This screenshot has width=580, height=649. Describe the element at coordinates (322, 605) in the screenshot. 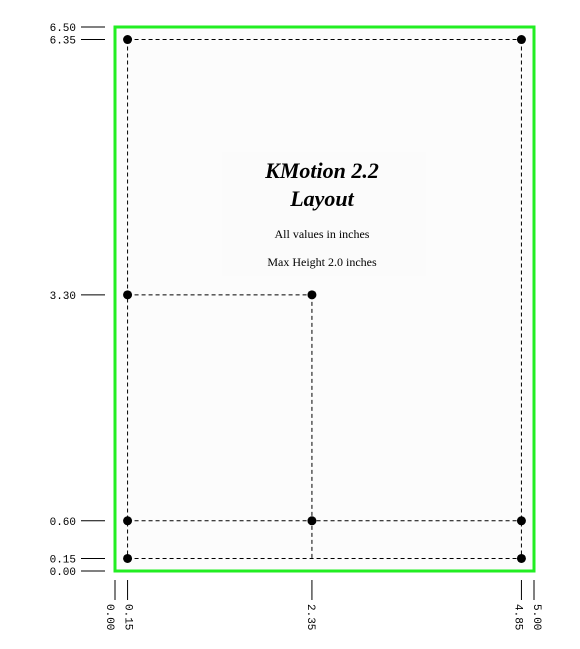

I see `x-dimension-scale: 0.00 0.15 2.35 4.85 5.00` at that location.